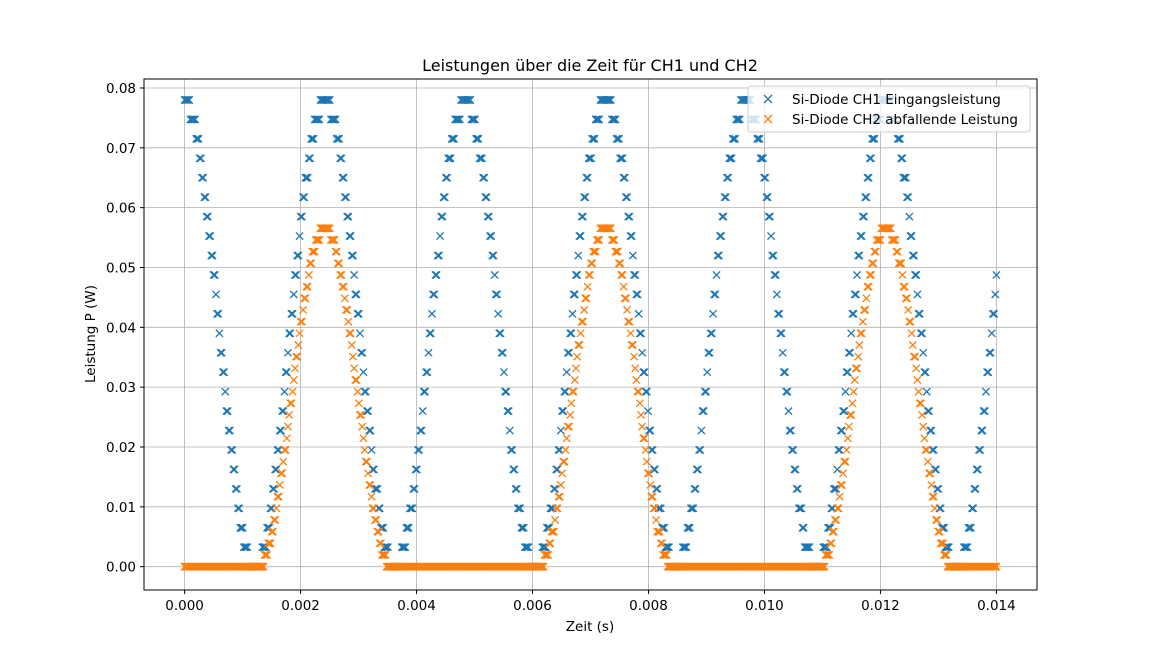 This screenshot has width=1152, height=663. I want to click on x-tick-label: 0.012, so click(880, 606).